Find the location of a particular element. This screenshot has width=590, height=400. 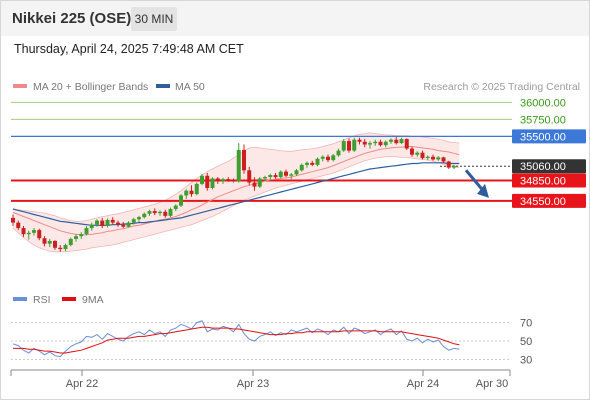

level-label-34550.00: 34550.00 is located at coordinates (543, 202).